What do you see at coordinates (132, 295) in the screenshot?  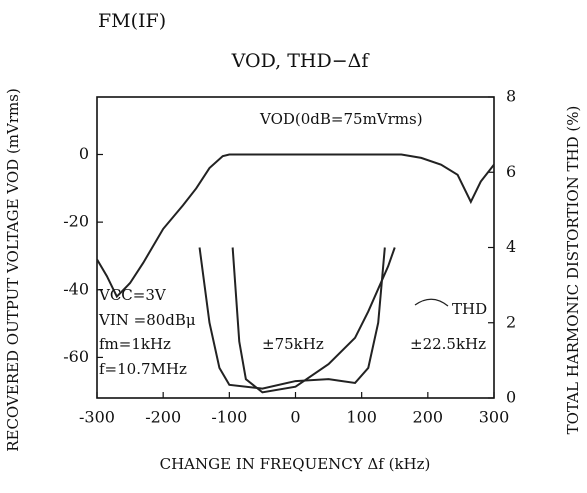 I see `annotation: VCC=3V` at bounding box center [132, 295].